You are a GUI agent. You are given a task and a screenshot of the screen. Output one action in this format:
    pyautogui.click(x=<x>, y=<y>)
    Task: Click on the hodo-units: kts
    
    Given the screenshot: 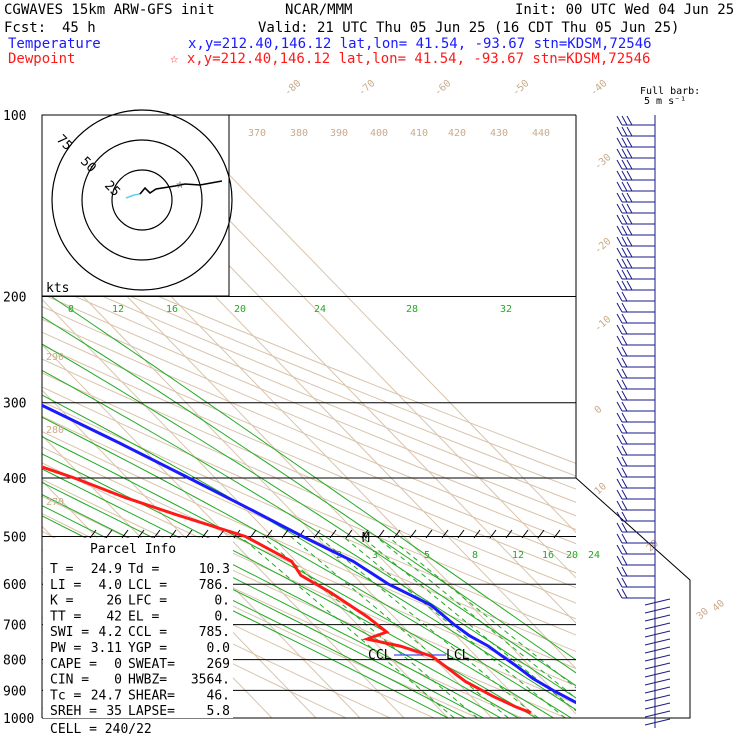 What is the action you would take?
    pyautogui.click(x=57, y=288)
    